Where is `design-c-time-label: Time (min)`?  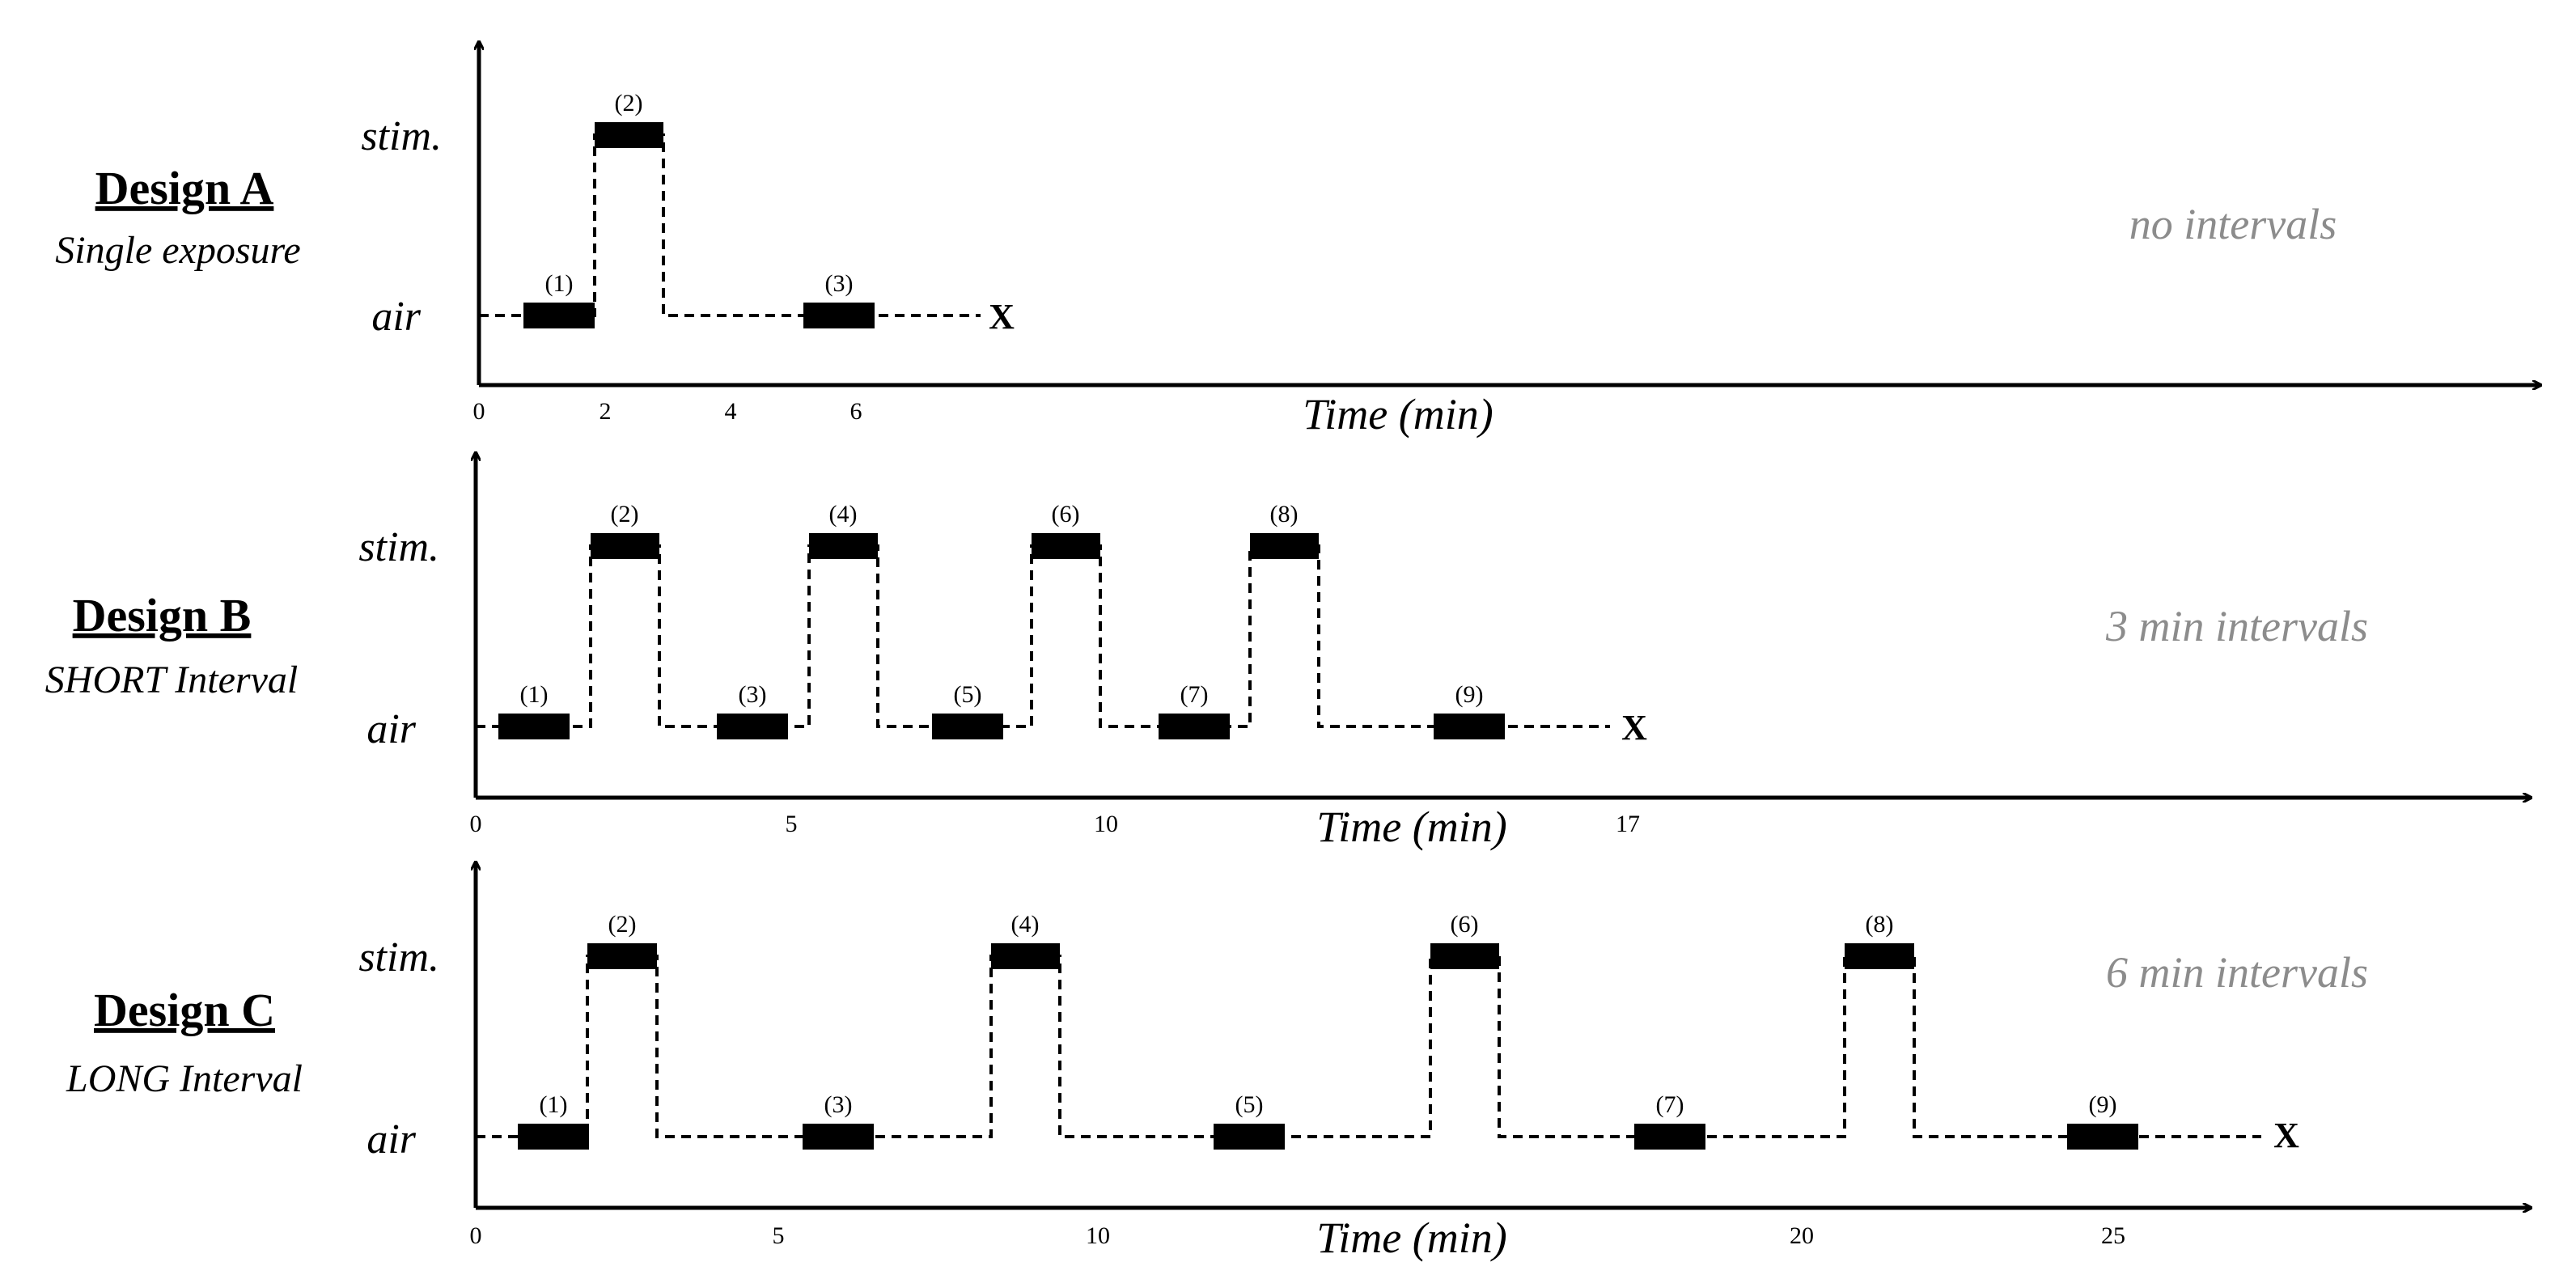 design-c-time-label: Time (min) is located at coordinates (1411, 1237).